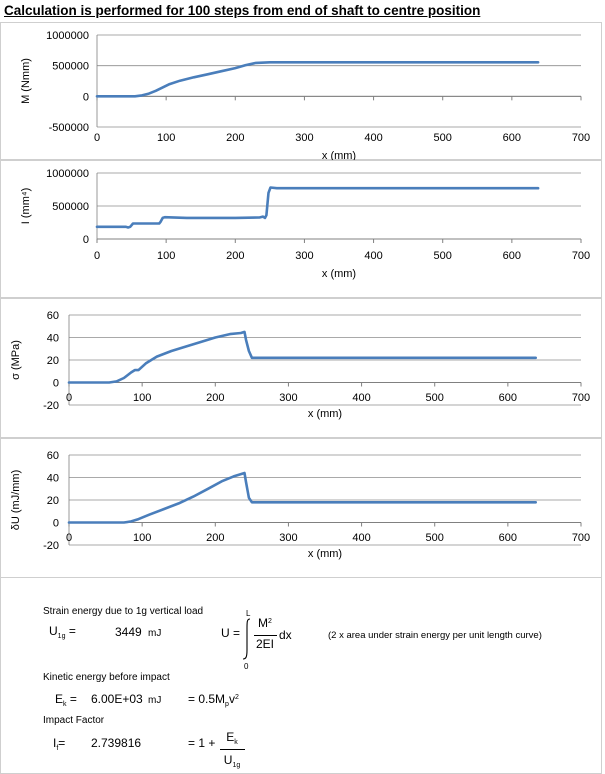 The width and height of the screenshot is (605, 774). I want to click on integral-sign-icon, so click(246, 639).